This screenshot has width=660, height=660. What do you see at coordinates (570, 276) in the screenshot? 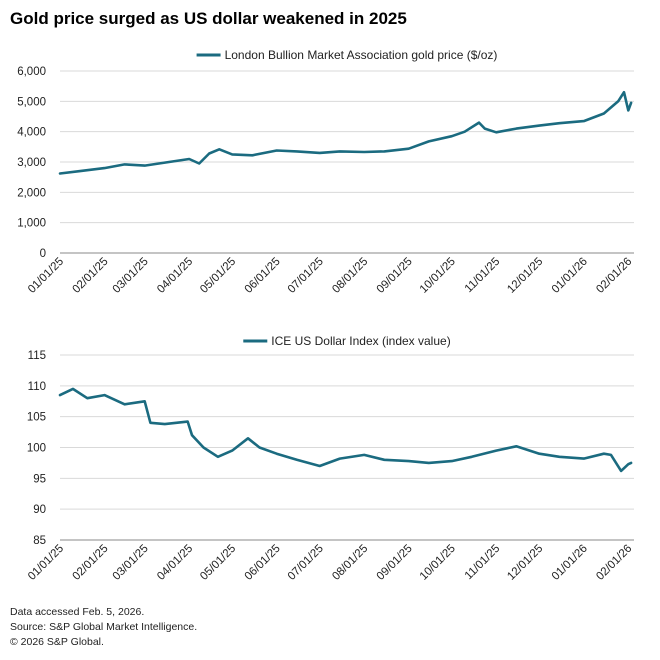
I see `gold-x-tick-label: 01/01/26` at bounding box center [570, 276].